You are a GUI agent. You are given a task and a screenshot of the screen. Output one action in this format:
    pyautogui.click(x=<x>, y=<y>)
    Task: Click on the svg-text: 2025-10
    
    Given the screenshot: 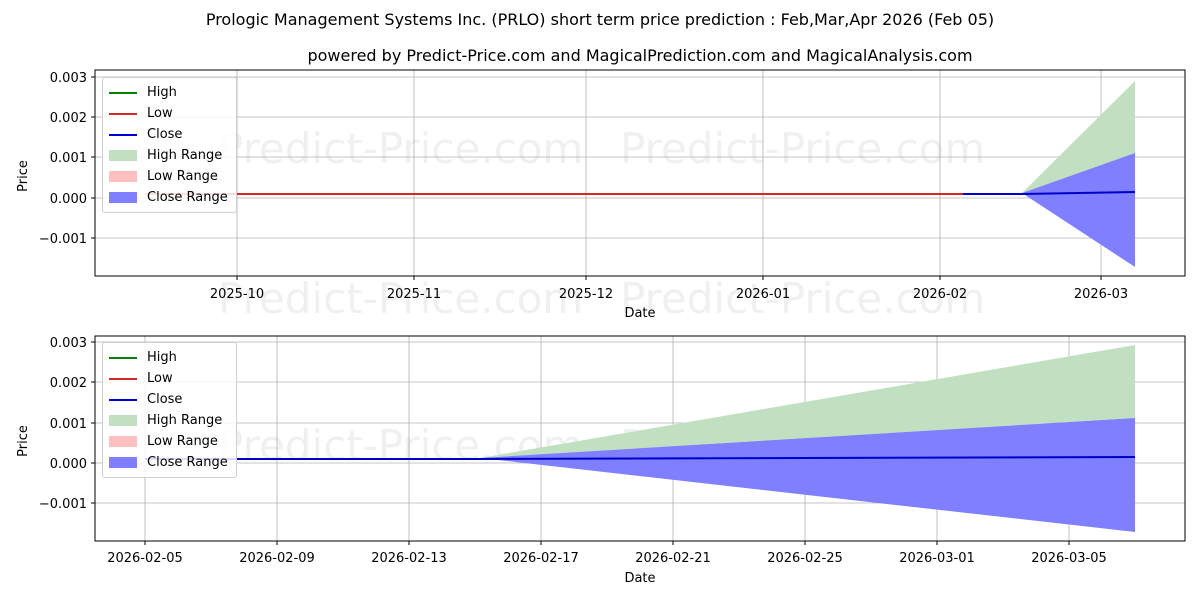 What is the action you would take?
    pyautogui.click(x=237, y=294)
    